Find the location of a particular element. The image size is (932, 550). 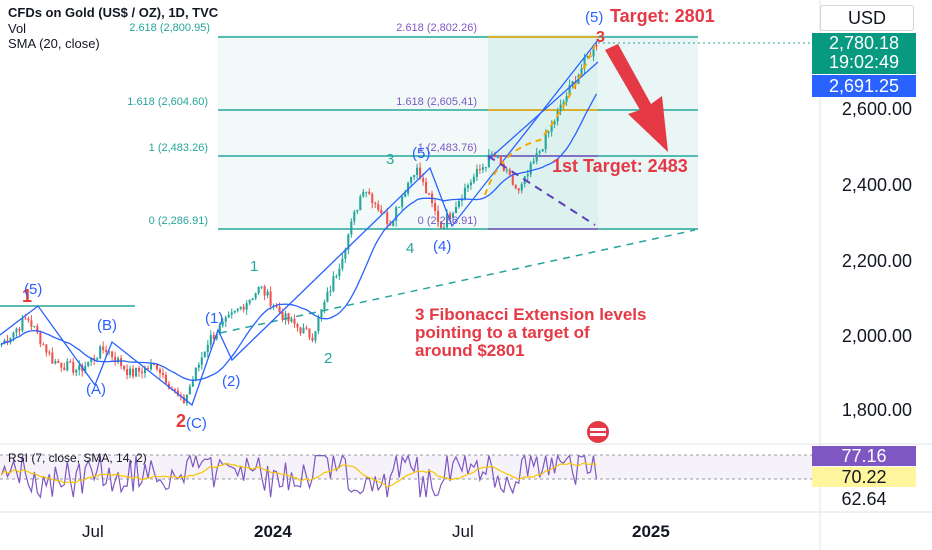

annotation-first-target: 1st Target: 2483 is located at coordinates (620, 166).